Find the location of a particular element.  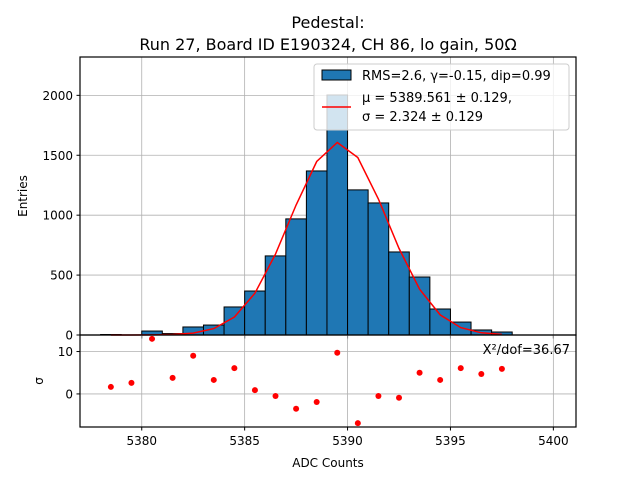

y-axis-label: Entries is located at coordinates (23, 196).